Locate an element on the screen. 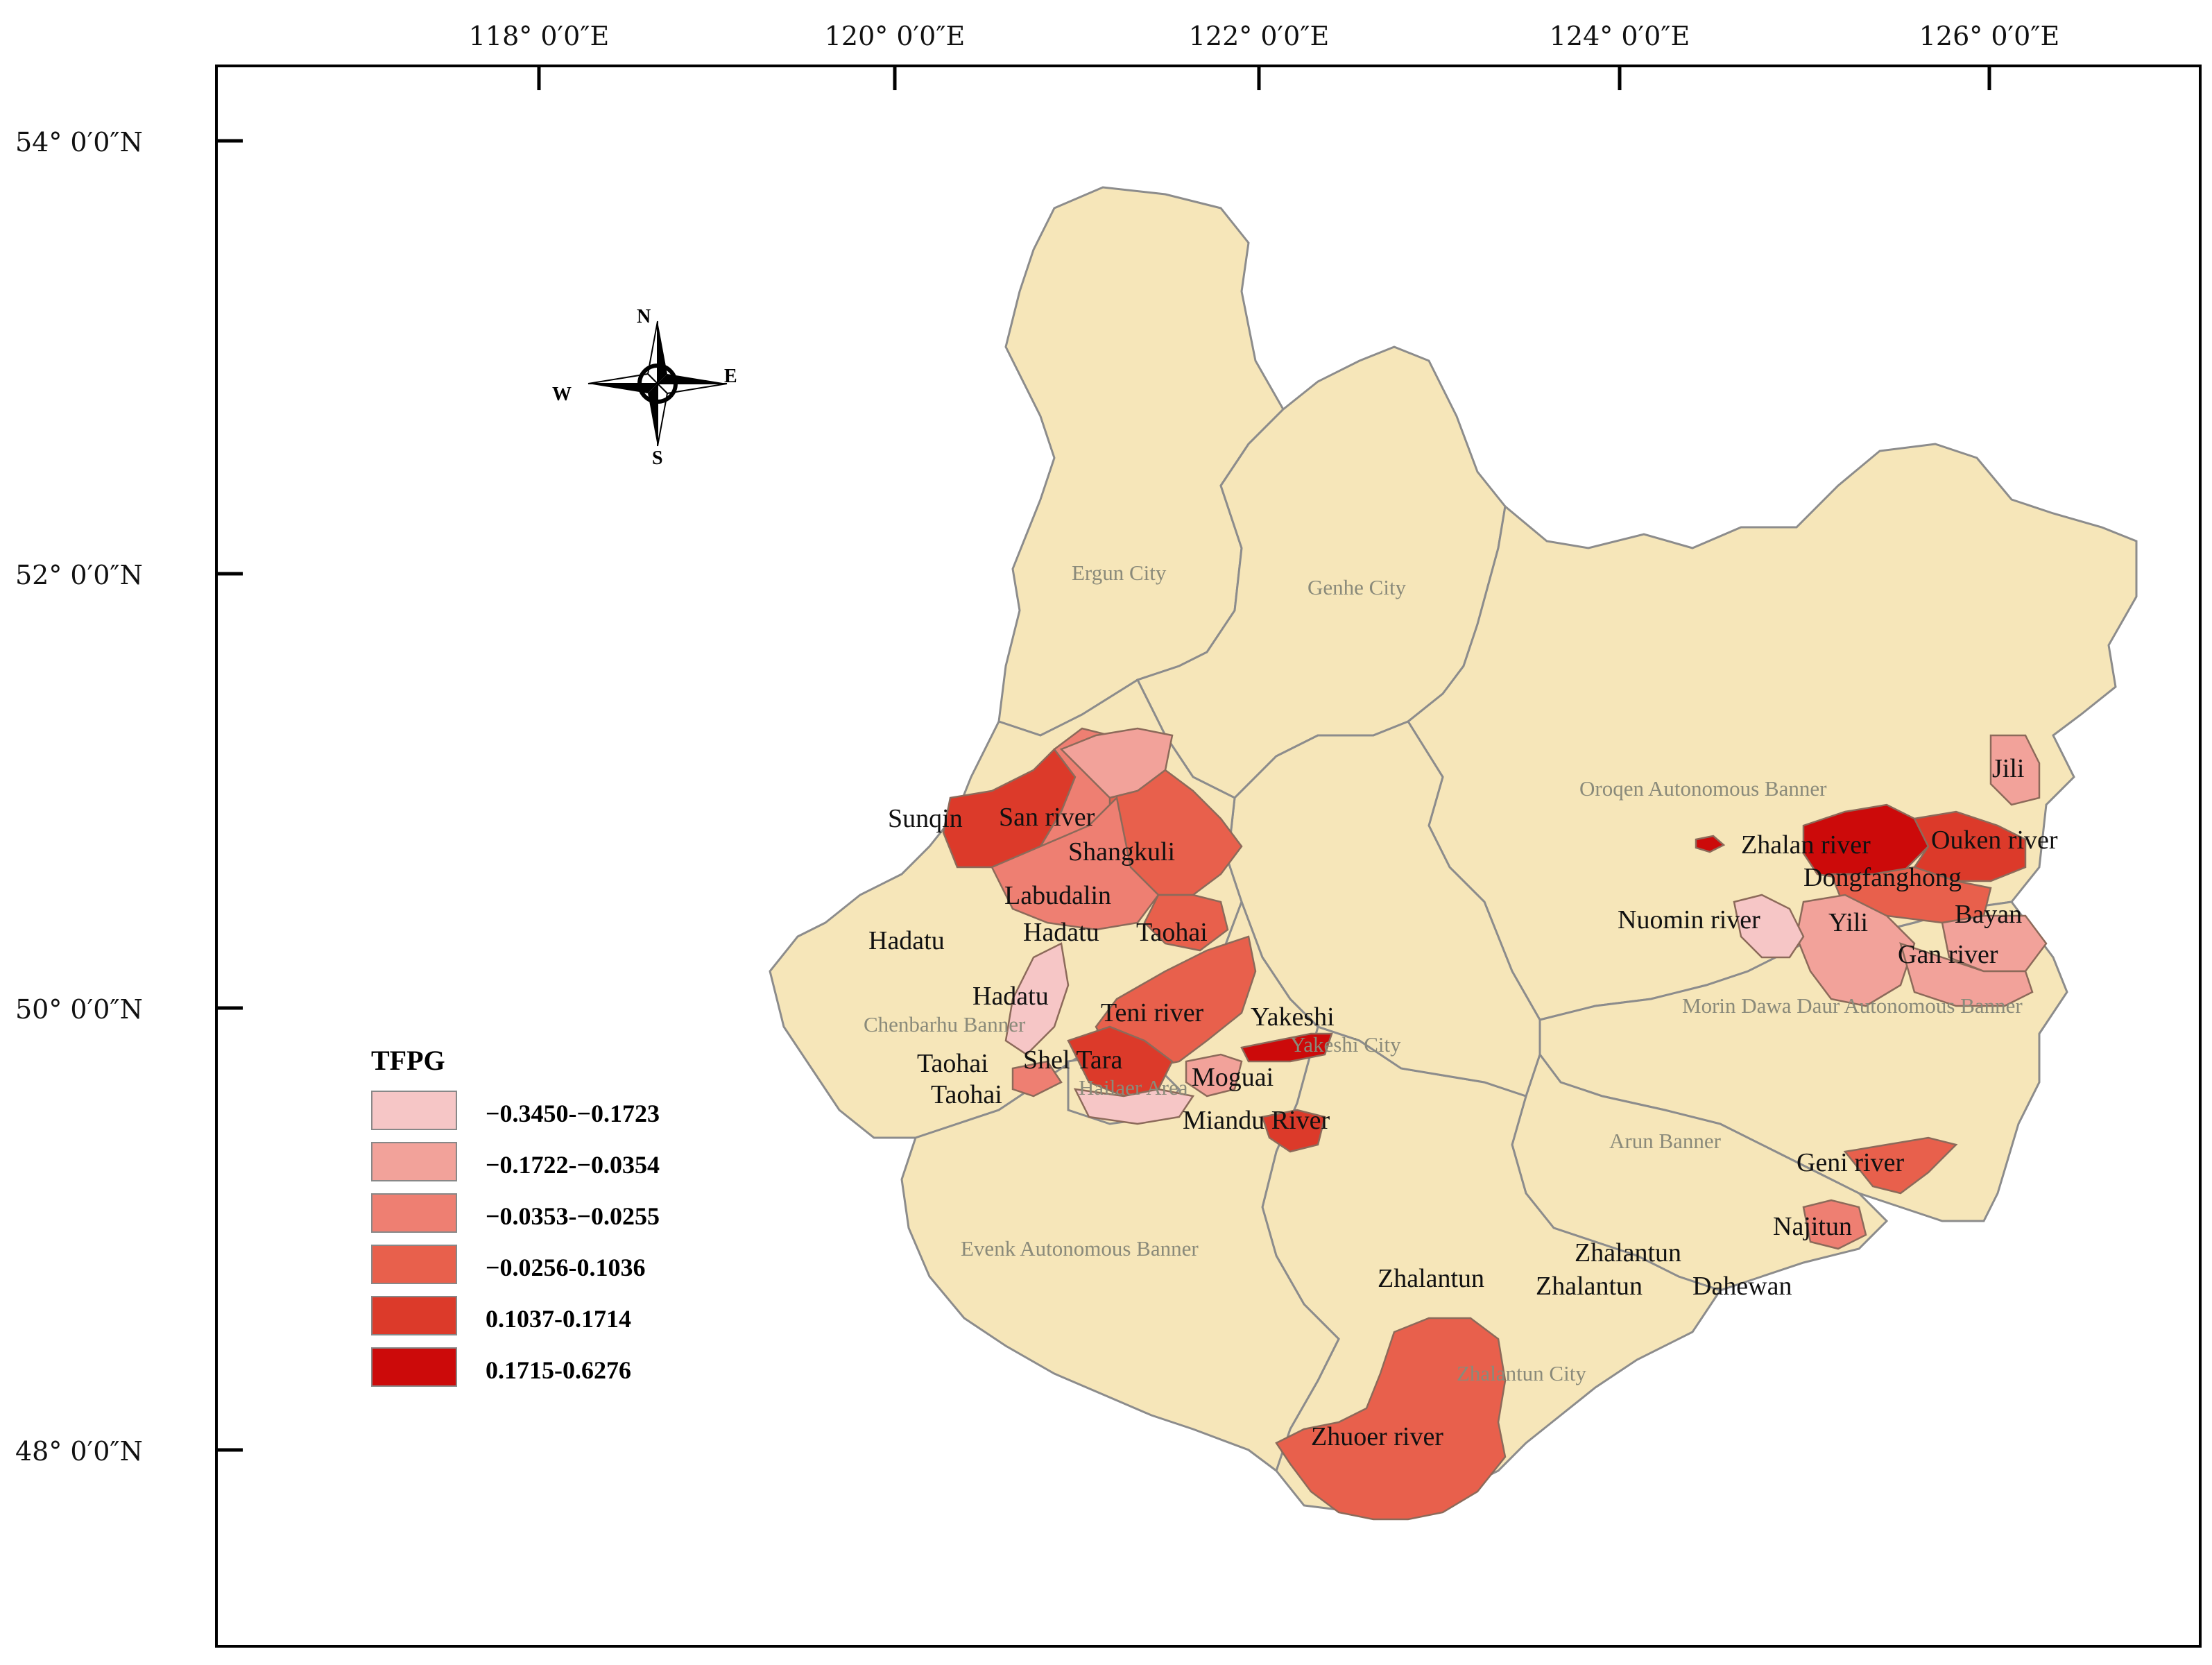 This screenshot has height=1665, width=2212. compass-ring is located at coordinates (657, 384).